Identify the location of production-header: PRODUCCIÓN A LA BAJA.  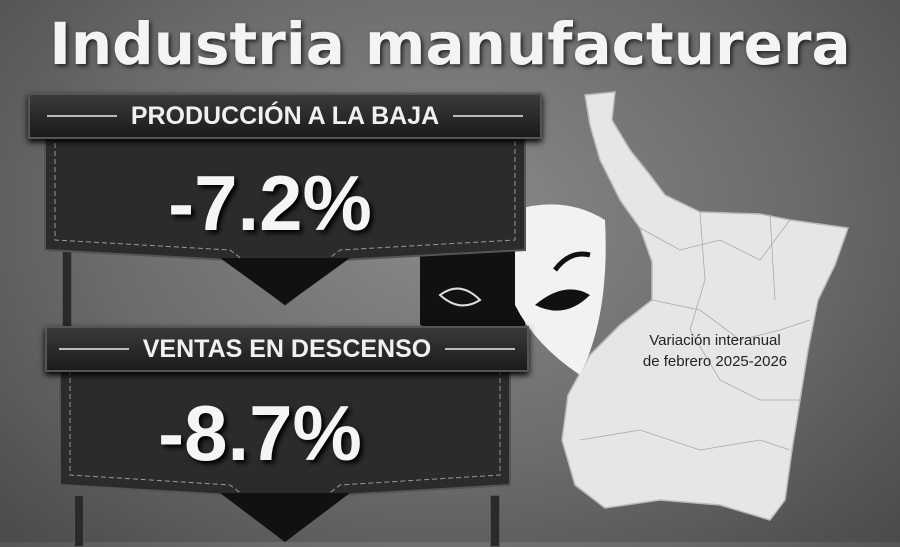
(285, 116).